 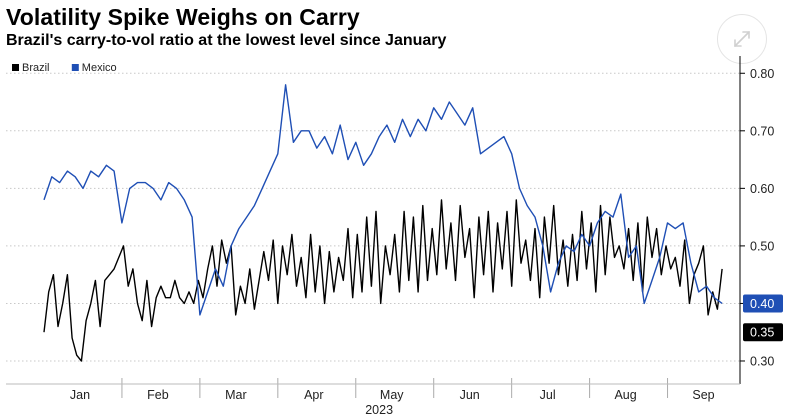 I want to click on y-tick-label: 0.70, so click(x=762, y=131).